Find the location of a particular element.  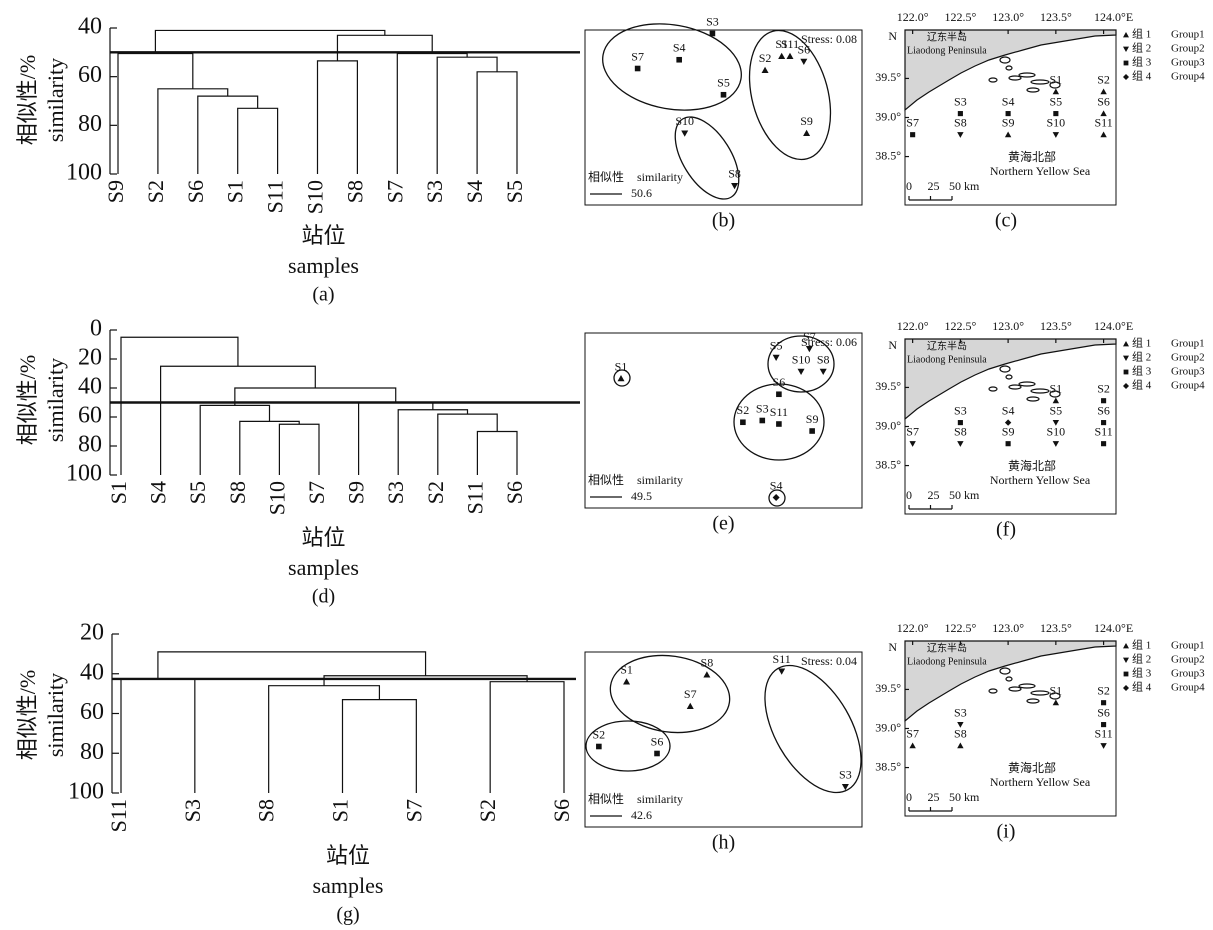

scale-label: 0 is located at coordinates (909, 495).